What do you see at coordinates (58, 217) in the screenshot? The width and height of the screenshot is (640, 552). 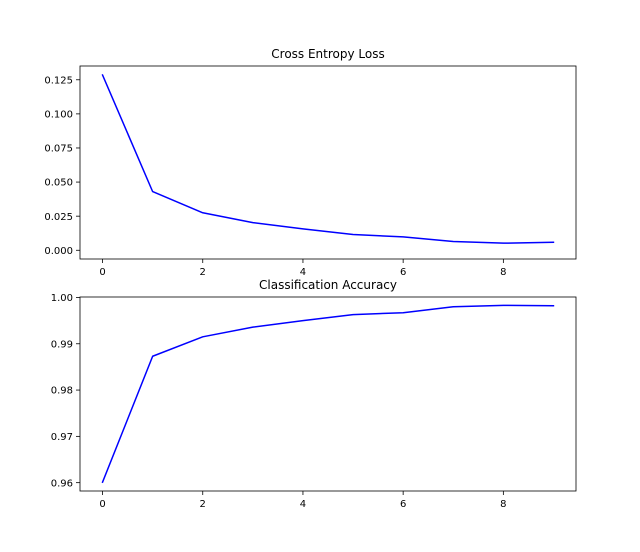 I see `loss-y-tick-label: 0.025` at bounding box center [58, 217].